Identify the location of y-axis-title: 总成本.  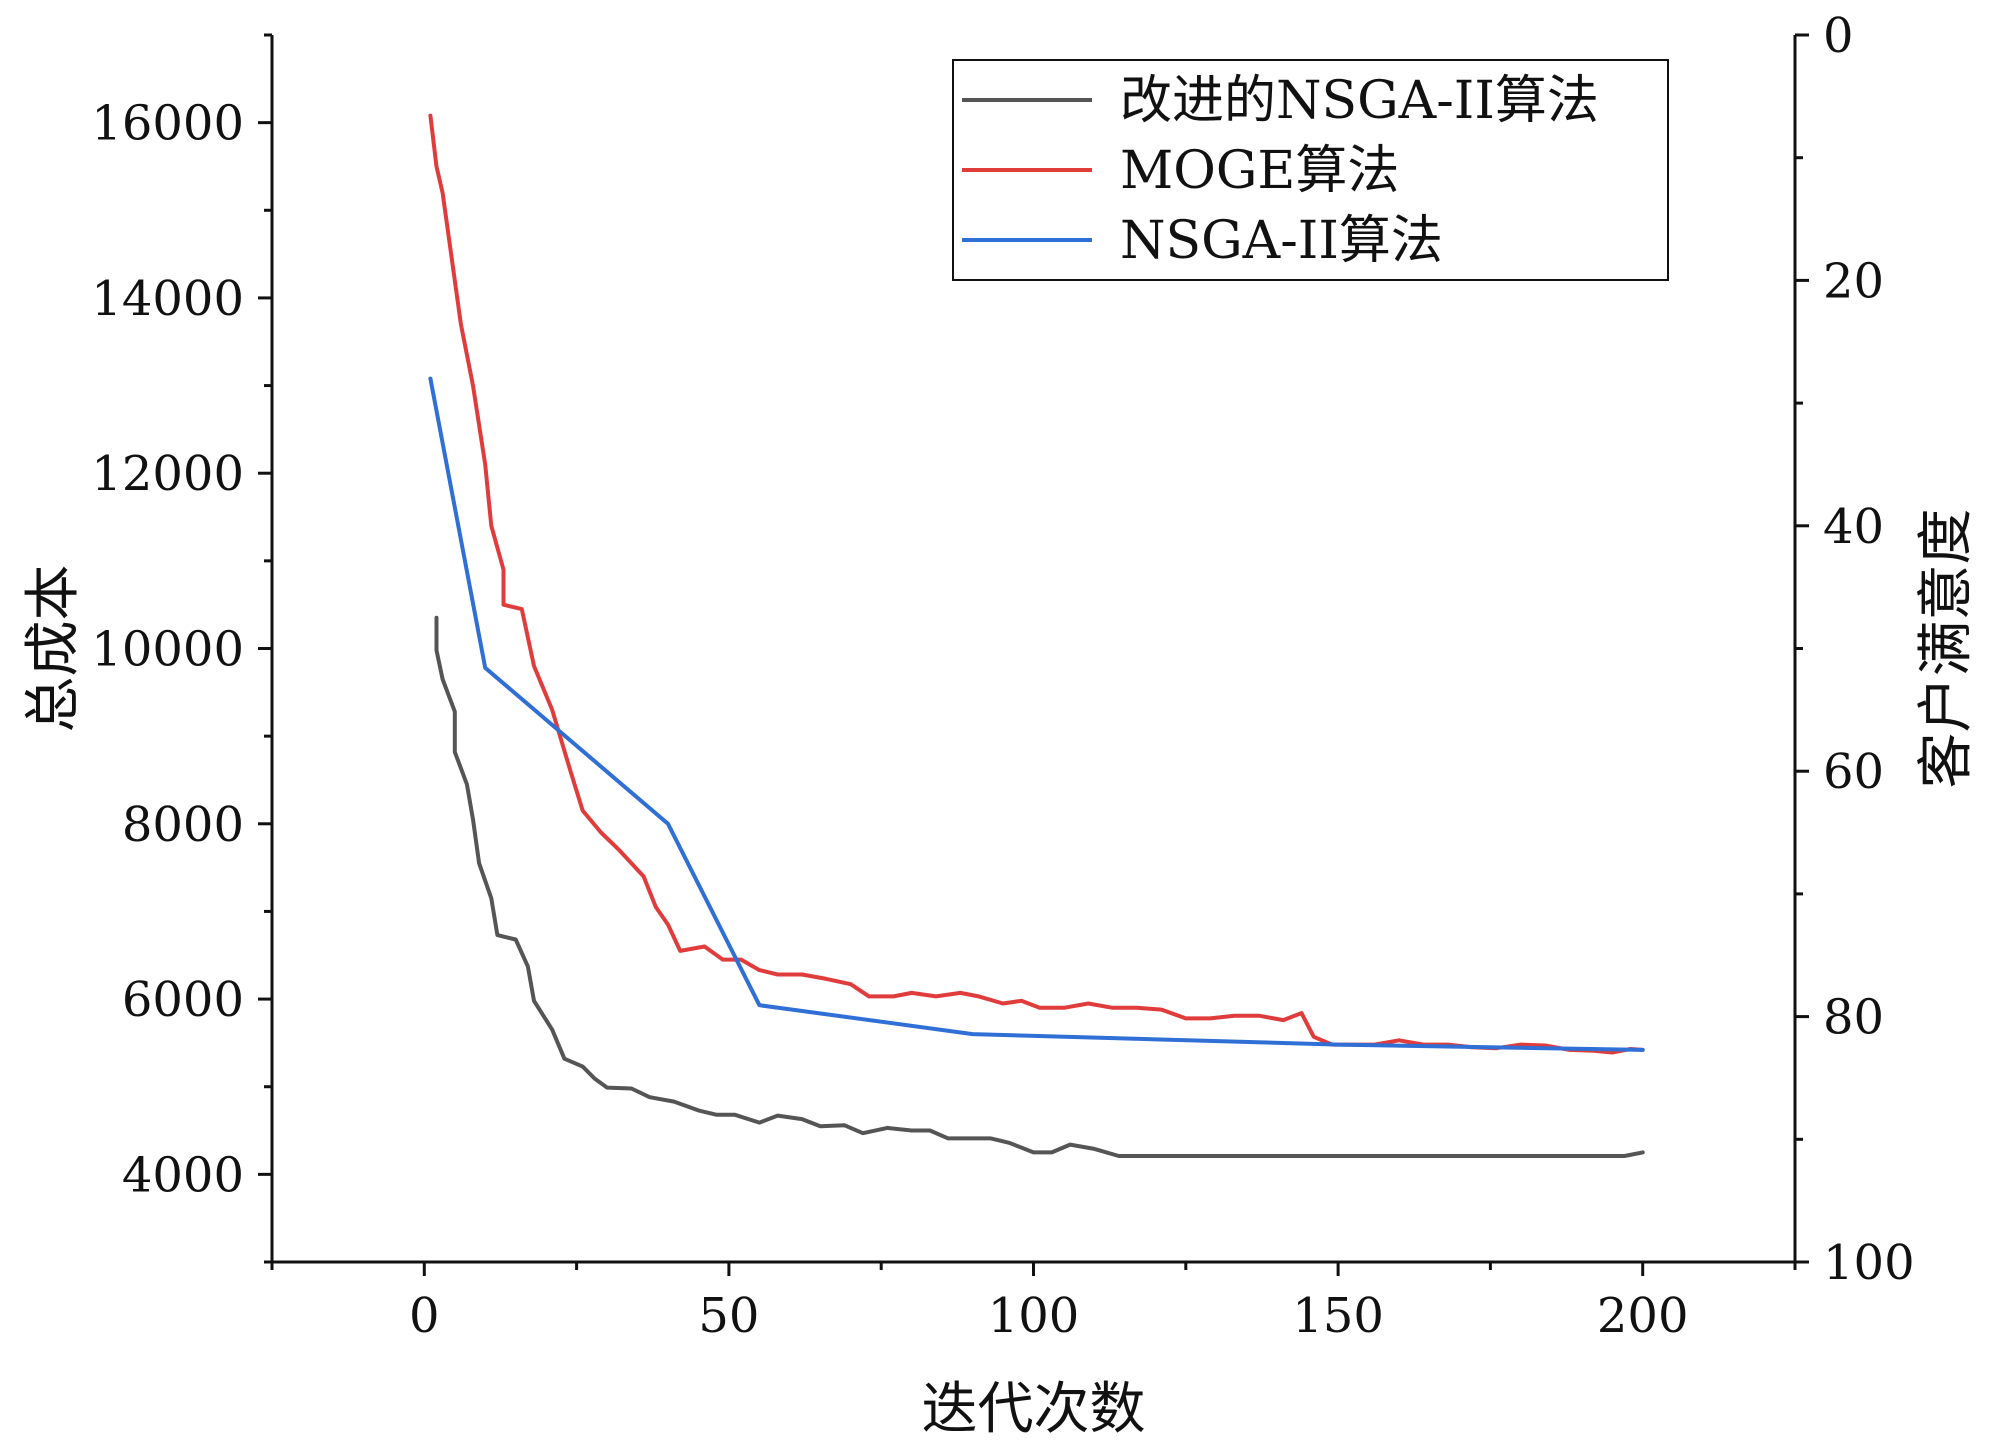
(53, 649).